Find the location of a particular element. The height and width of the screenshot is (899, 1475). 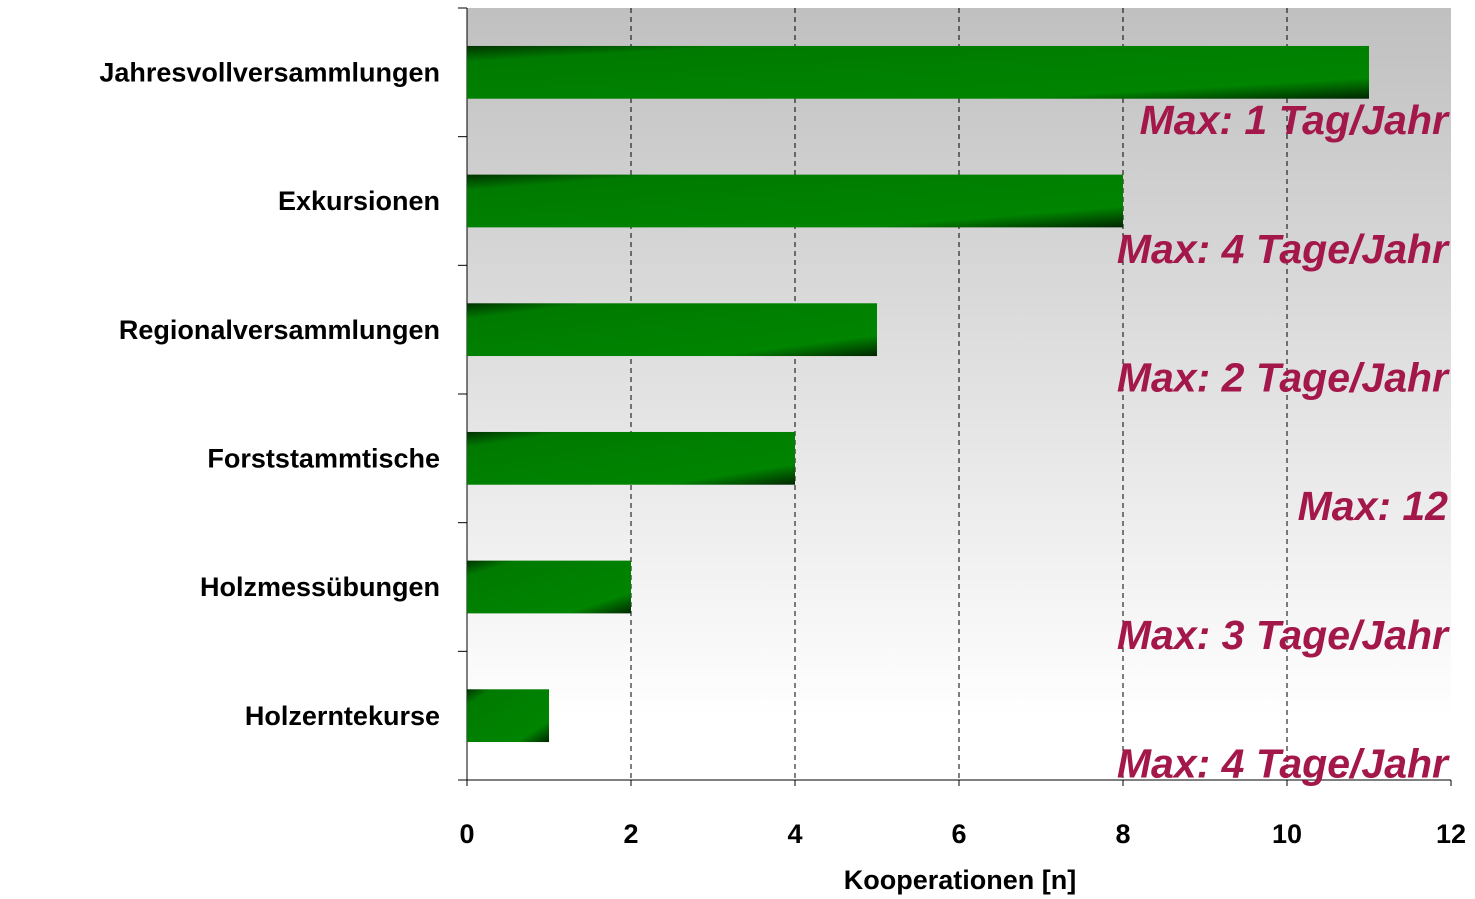

annotation: Max: 2 Tage/Jahr is located at coordinates (1283, 377).